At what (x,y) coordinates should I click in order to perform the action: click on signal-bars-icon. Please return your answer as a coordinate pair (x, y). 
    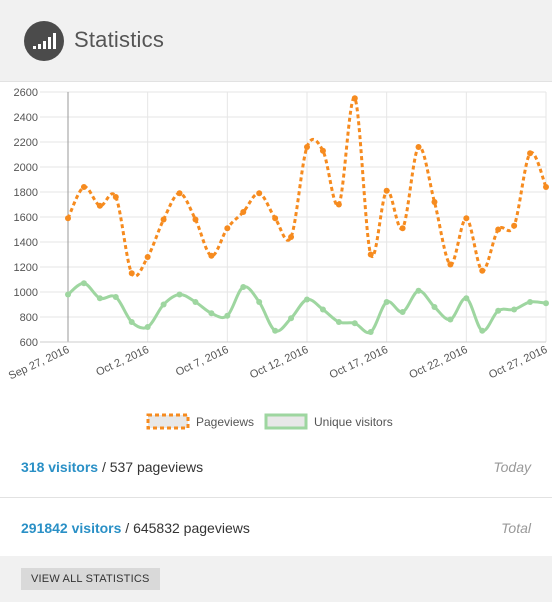
    Looking at the image, I should click on (44, 41).